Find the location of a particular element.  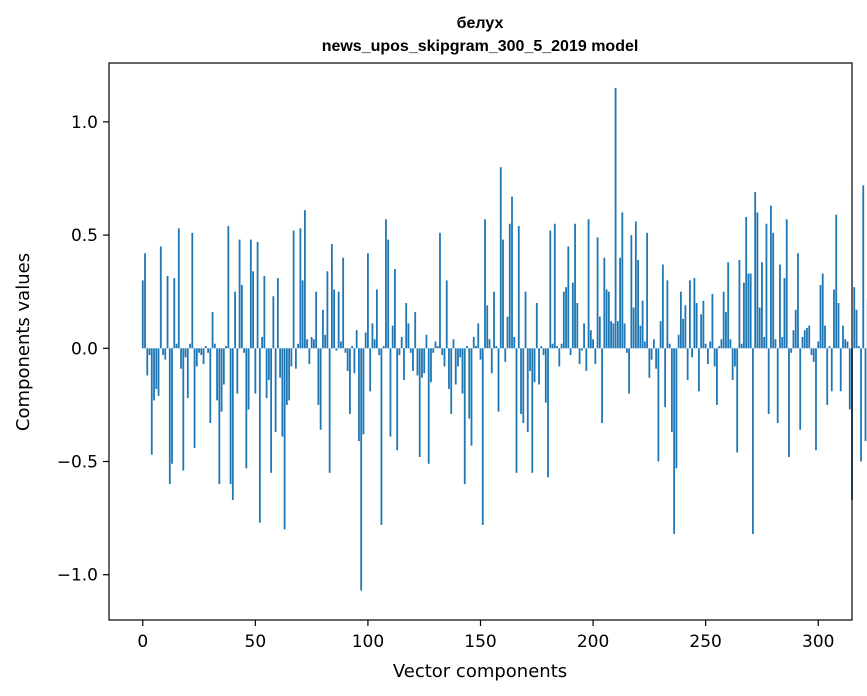

y-tick-label: 0.0 is located at coordinates (84, 349).